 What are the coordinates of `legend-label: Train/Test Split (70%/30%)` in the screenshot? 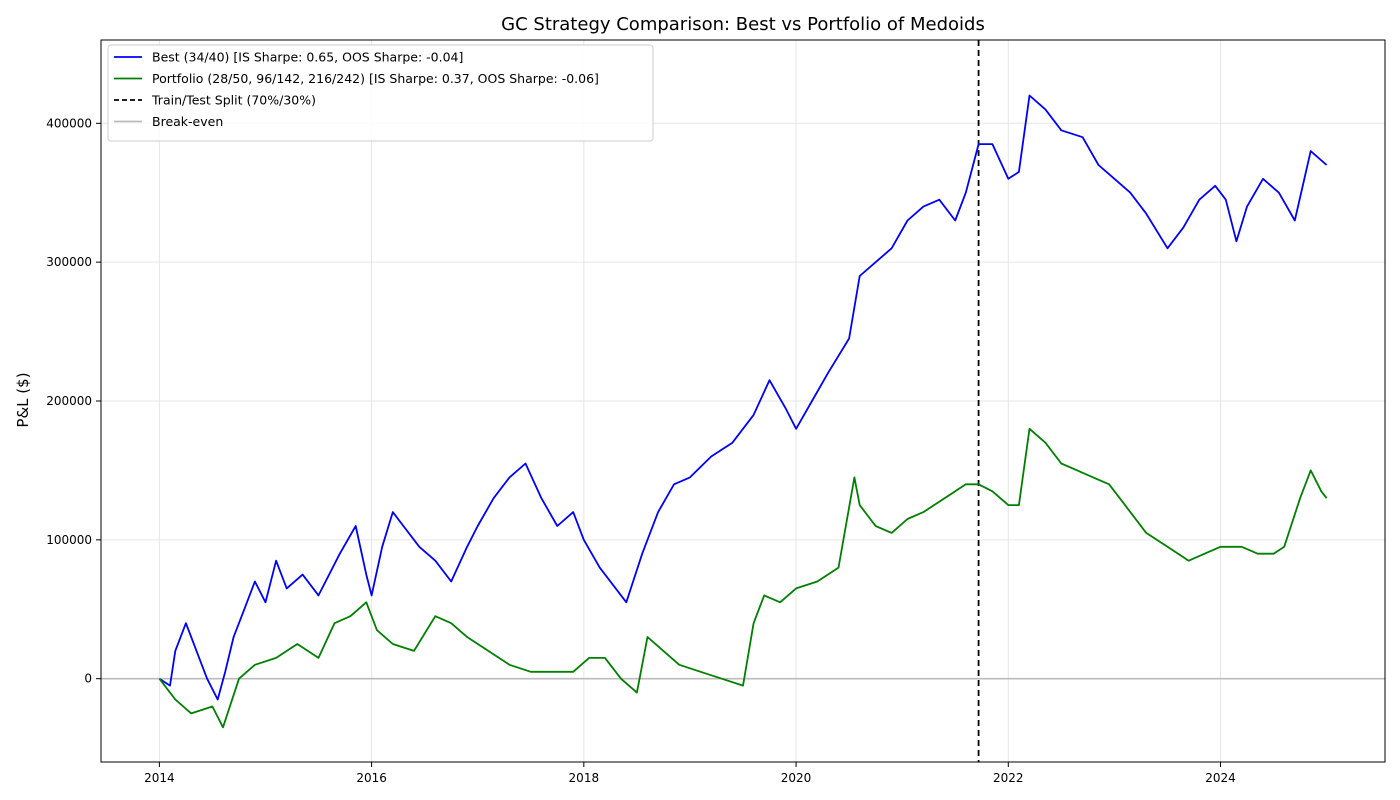 It's located at (233, 100).